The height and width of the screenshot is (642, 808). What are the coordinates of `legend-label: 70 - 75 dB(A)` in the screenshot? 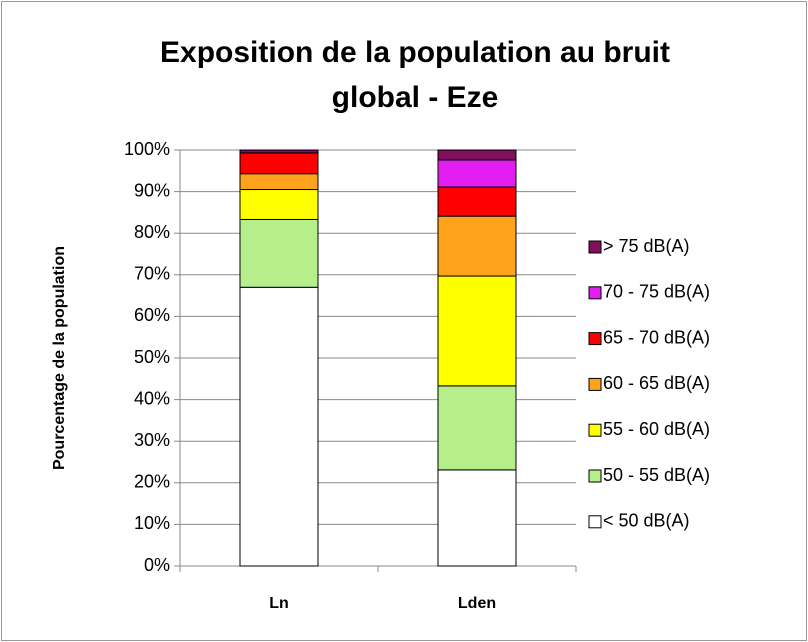 It's located at (656, 292).